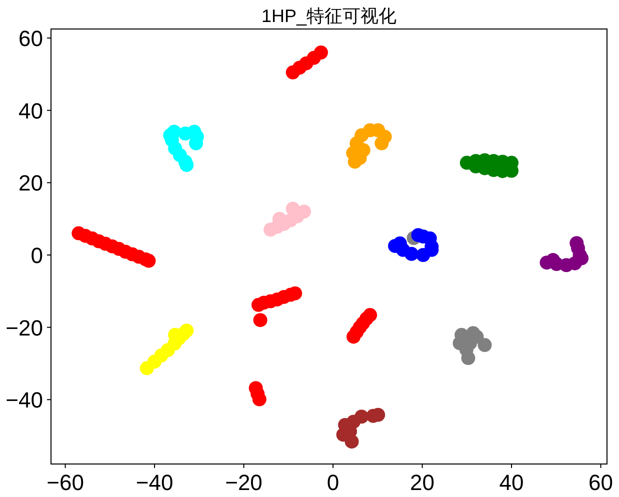  What do you see at coordinates (30, 39) in the screenshot?
I see `y-tick-label: 60` at bounding box center [30, 39].